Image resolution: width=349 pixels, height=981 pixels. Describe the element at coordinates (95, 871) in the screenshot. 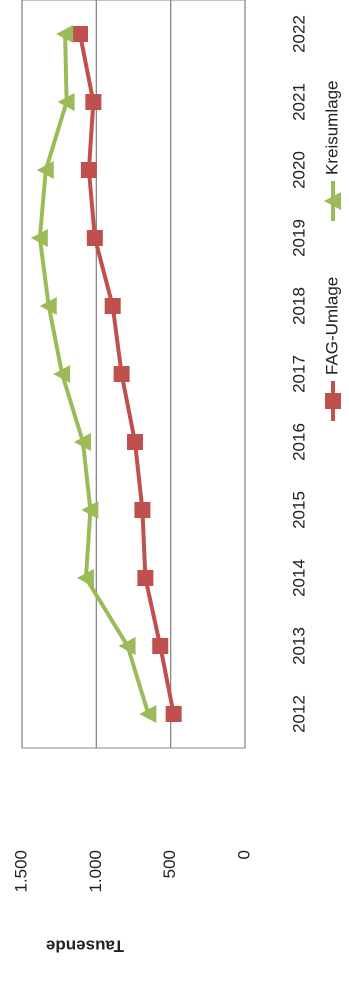

I see `y-tick-label: 1.000` at that location.